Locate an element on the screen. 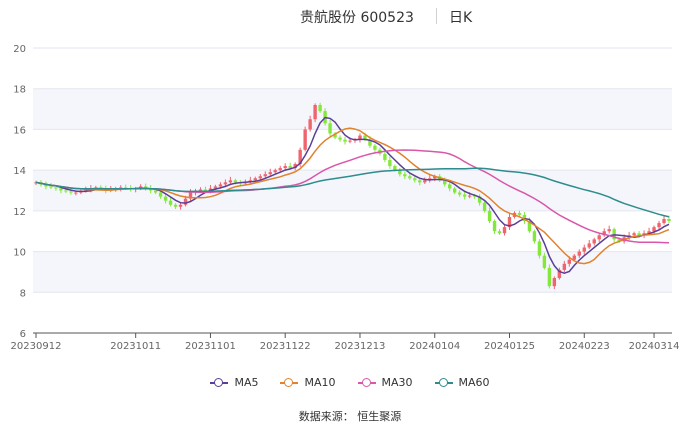  legend: MA5 MA10 MA30 MA60 is located at coordinates (350, 382).